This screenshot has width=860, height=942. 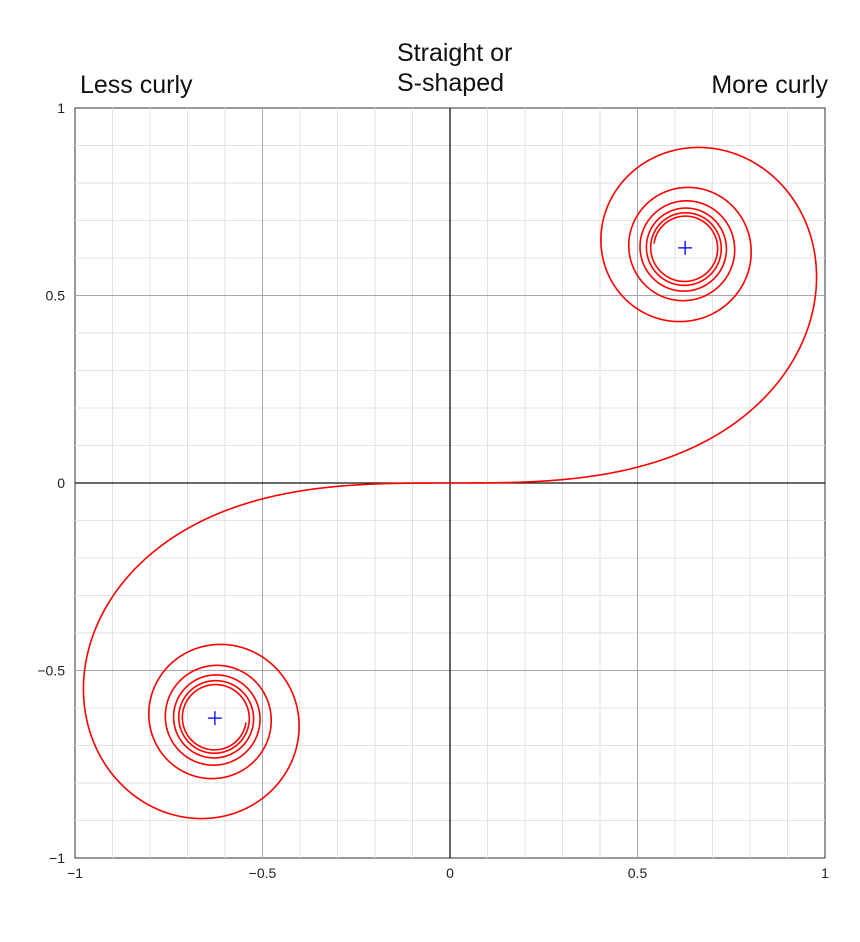 What do you see at coordinates (61, 483) in the screenshot?
I see `y-tick-label: 0` at bounding box center [61, 483].